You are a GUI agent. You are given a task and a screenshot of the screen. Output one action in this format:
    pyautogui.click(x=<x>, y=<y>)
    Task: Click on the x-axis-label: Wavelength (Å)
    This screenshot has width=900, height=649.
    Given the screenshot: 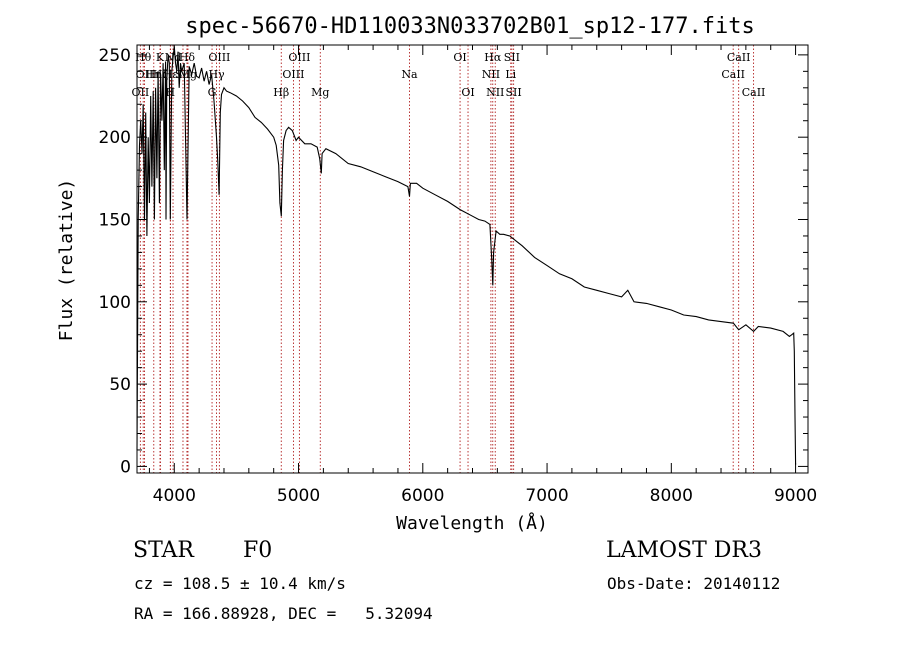 What is the action you would take?
    pyautogui.click(x=472, y=523)
    